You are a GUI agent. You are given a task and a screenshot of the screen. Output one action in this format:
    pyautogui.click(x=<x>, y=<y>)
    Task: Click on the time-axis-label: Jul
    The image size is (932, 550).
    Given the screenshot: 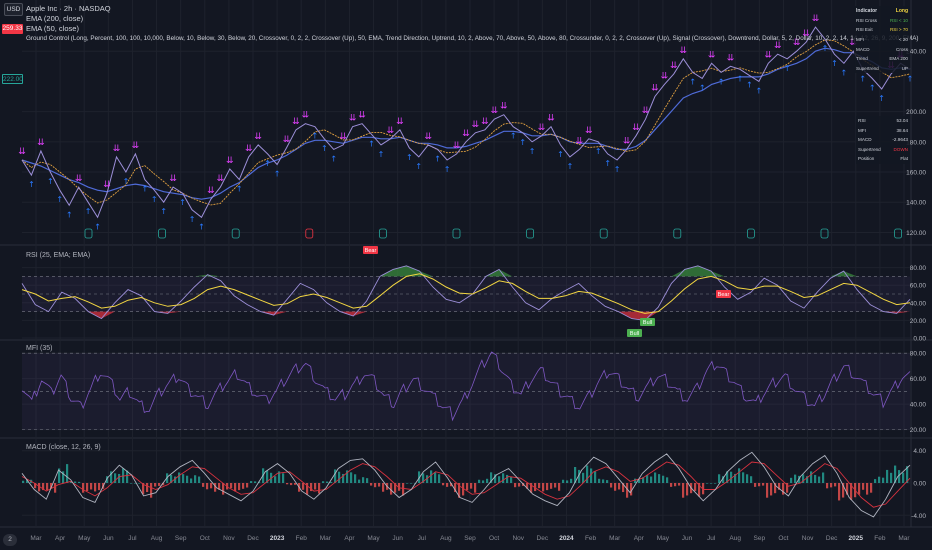 What is the action you would take?
    pyautogui.click(x=711, y=538)
    